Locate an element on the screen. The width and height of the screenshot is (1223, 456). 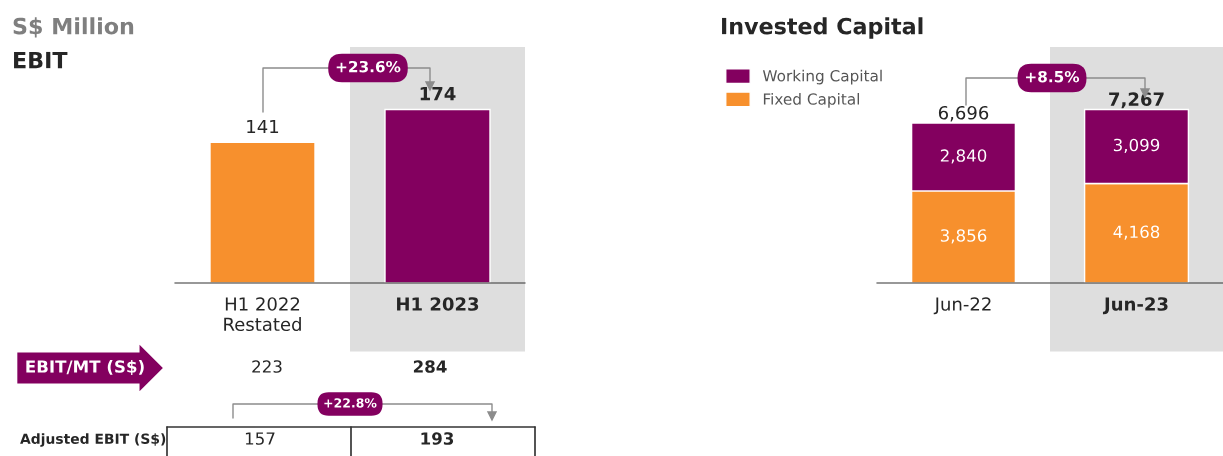
data-label: 4,168 is located at coordinates (1136, 232).